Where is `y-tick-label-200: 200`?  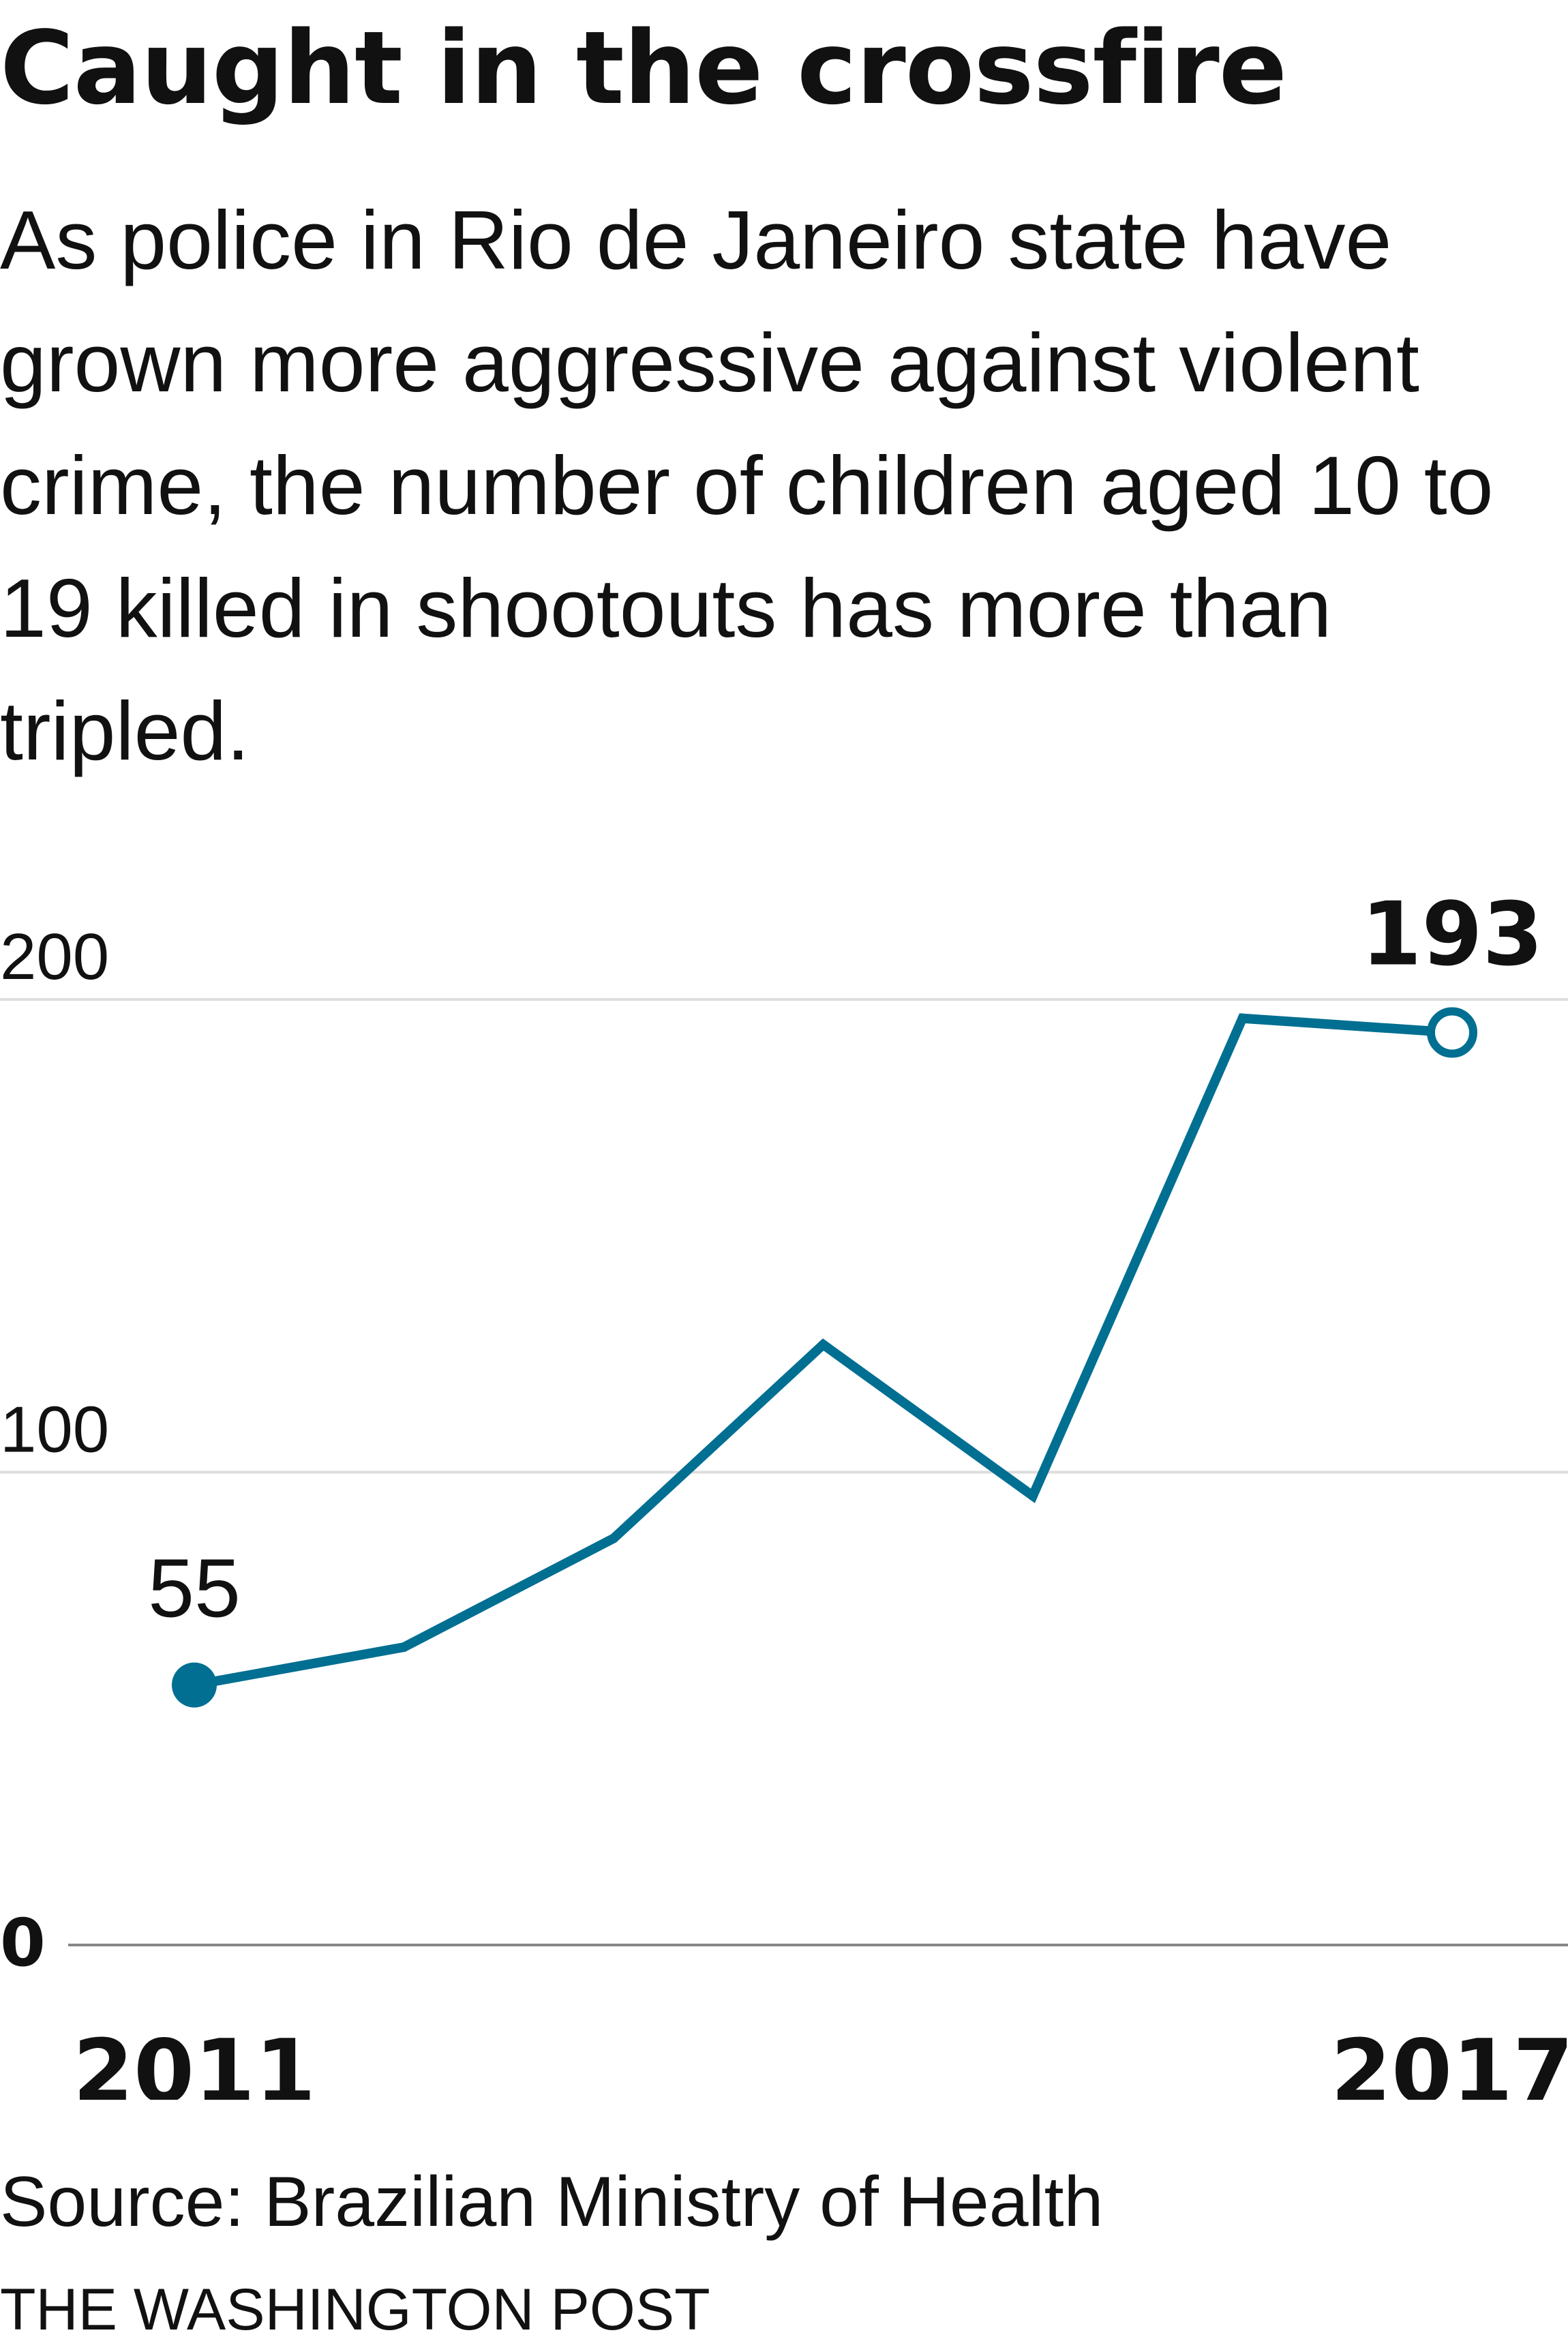
y-tick-label-200: 200 is located at coordinates (54, 957).